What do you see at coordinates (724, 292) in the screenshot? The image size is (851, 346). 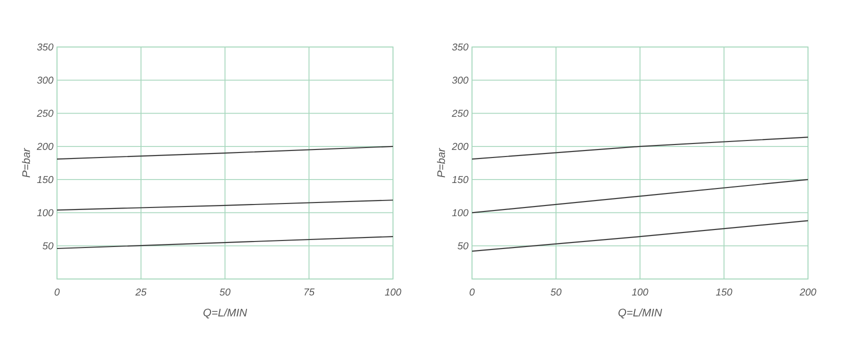 I see `x-tick-label: 150` at bounding box center [724, 292].